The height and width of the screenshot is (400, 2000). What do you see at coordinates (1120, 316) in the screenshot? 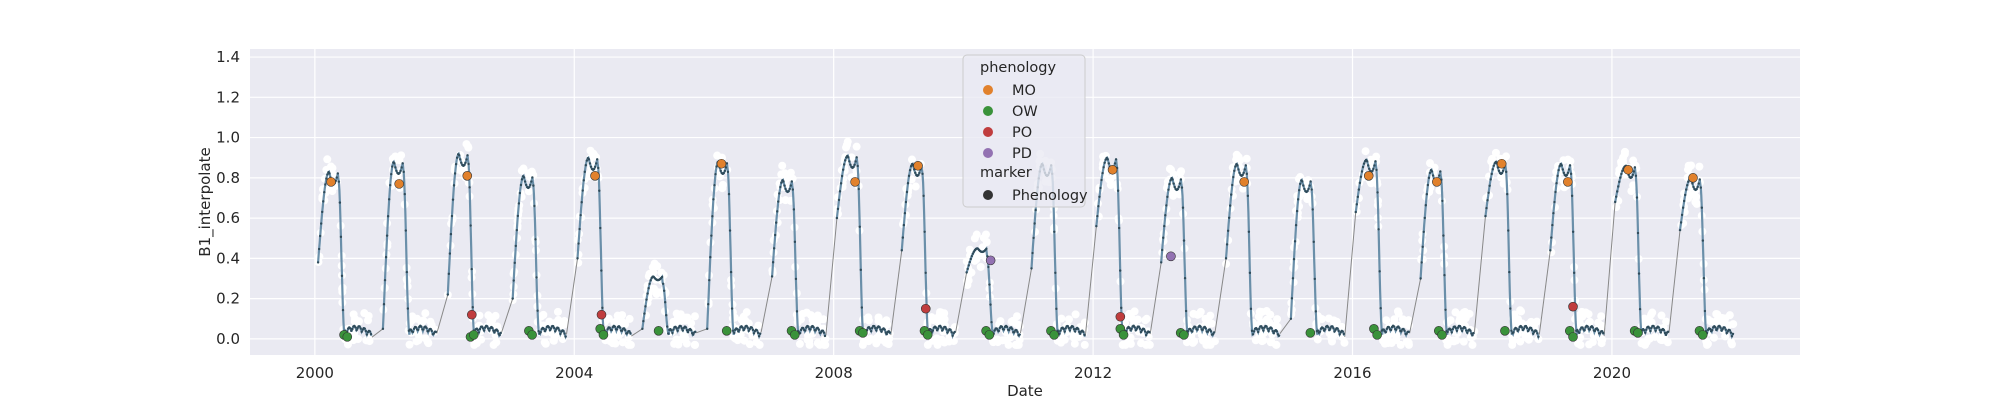
I see `phenology-point-po` at bounding box center [1120, 316].